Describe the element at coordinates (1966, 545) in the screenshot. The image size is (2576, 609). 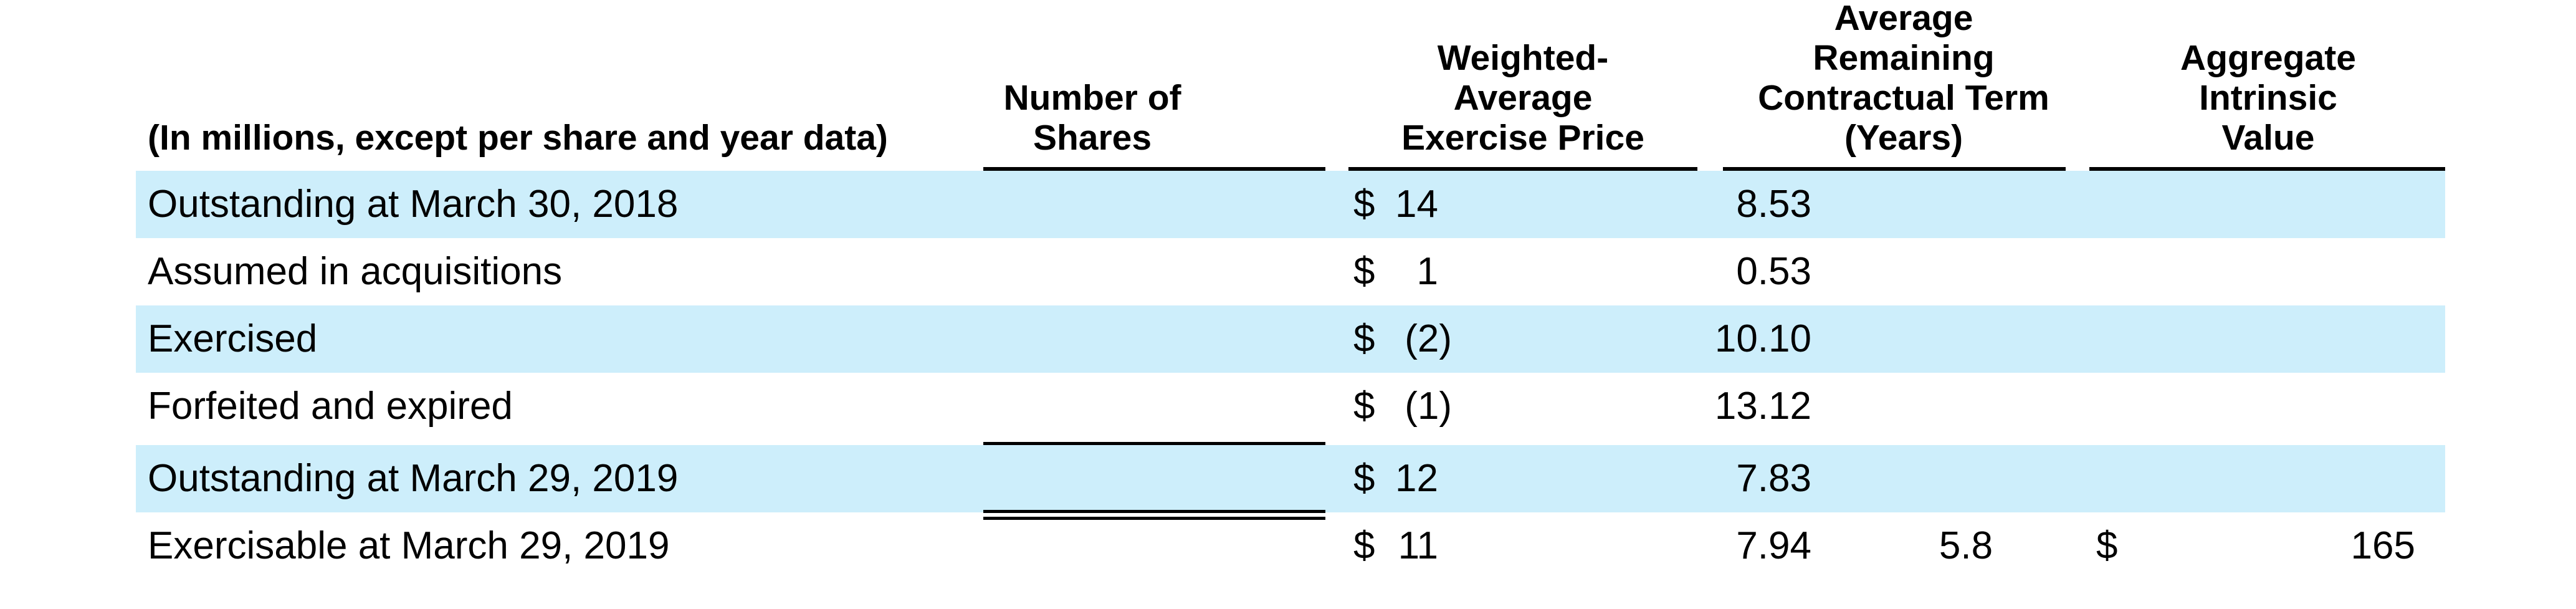
I see `contractual-term-value: 5.8` at that location.